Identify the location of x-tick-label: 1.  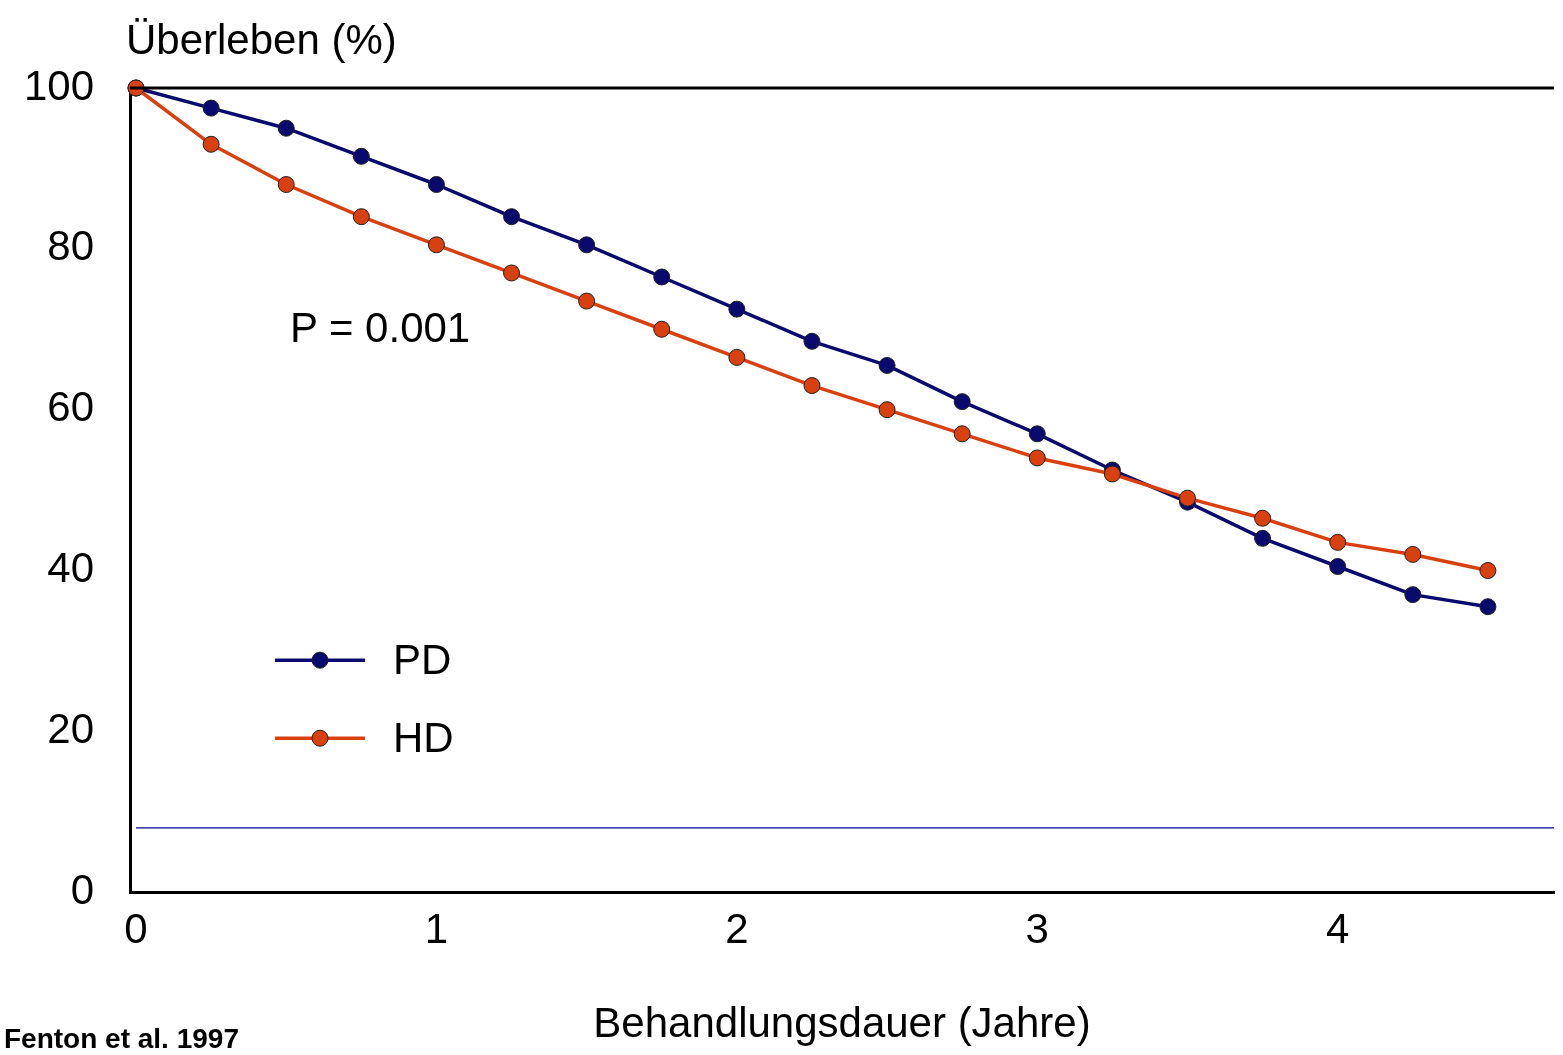
(436, 928).